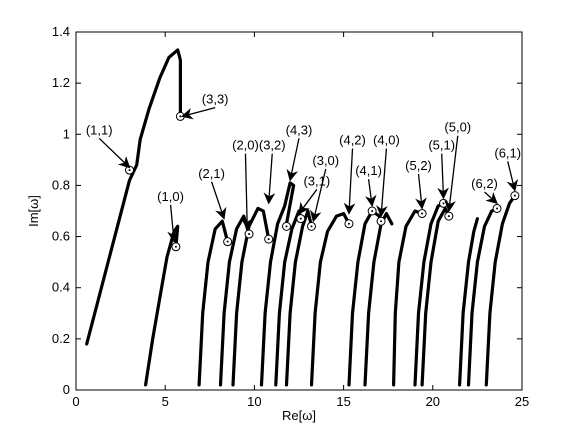  What do you see at coordinates (61, 184) in the screenshot?
I see `y-tick-label: 0.8` at bounding box center [61, 184].